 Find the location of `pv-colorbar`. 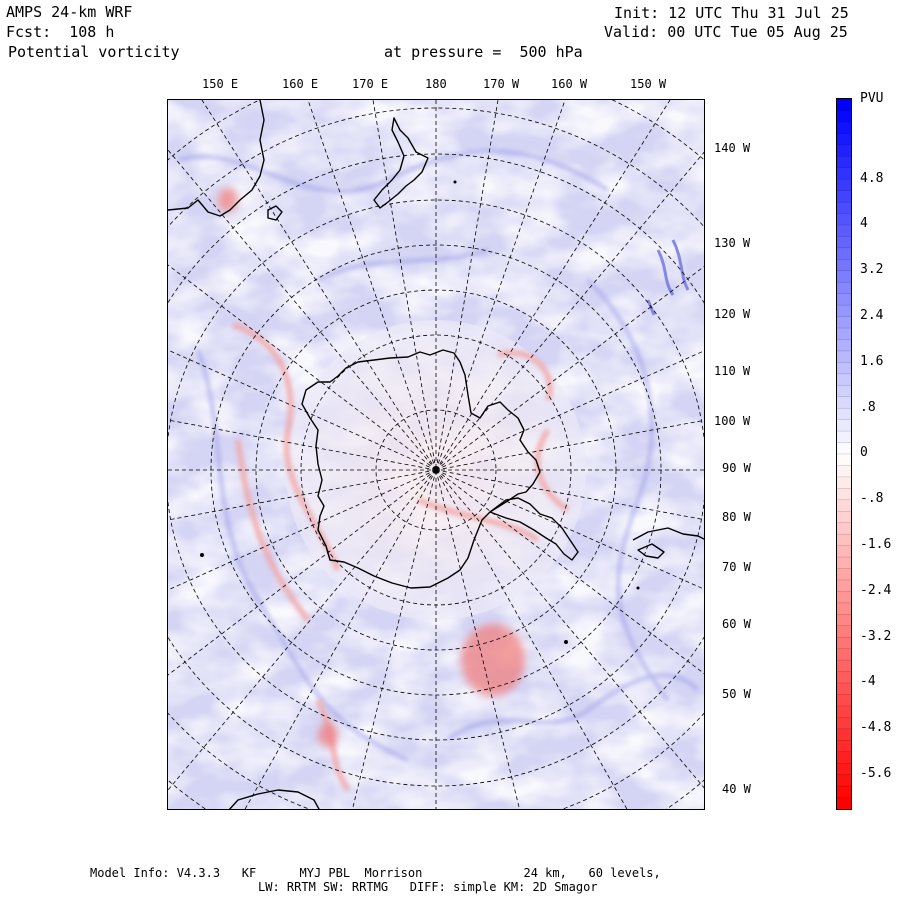

pv-colorbar is located at coordinates (844, 454).